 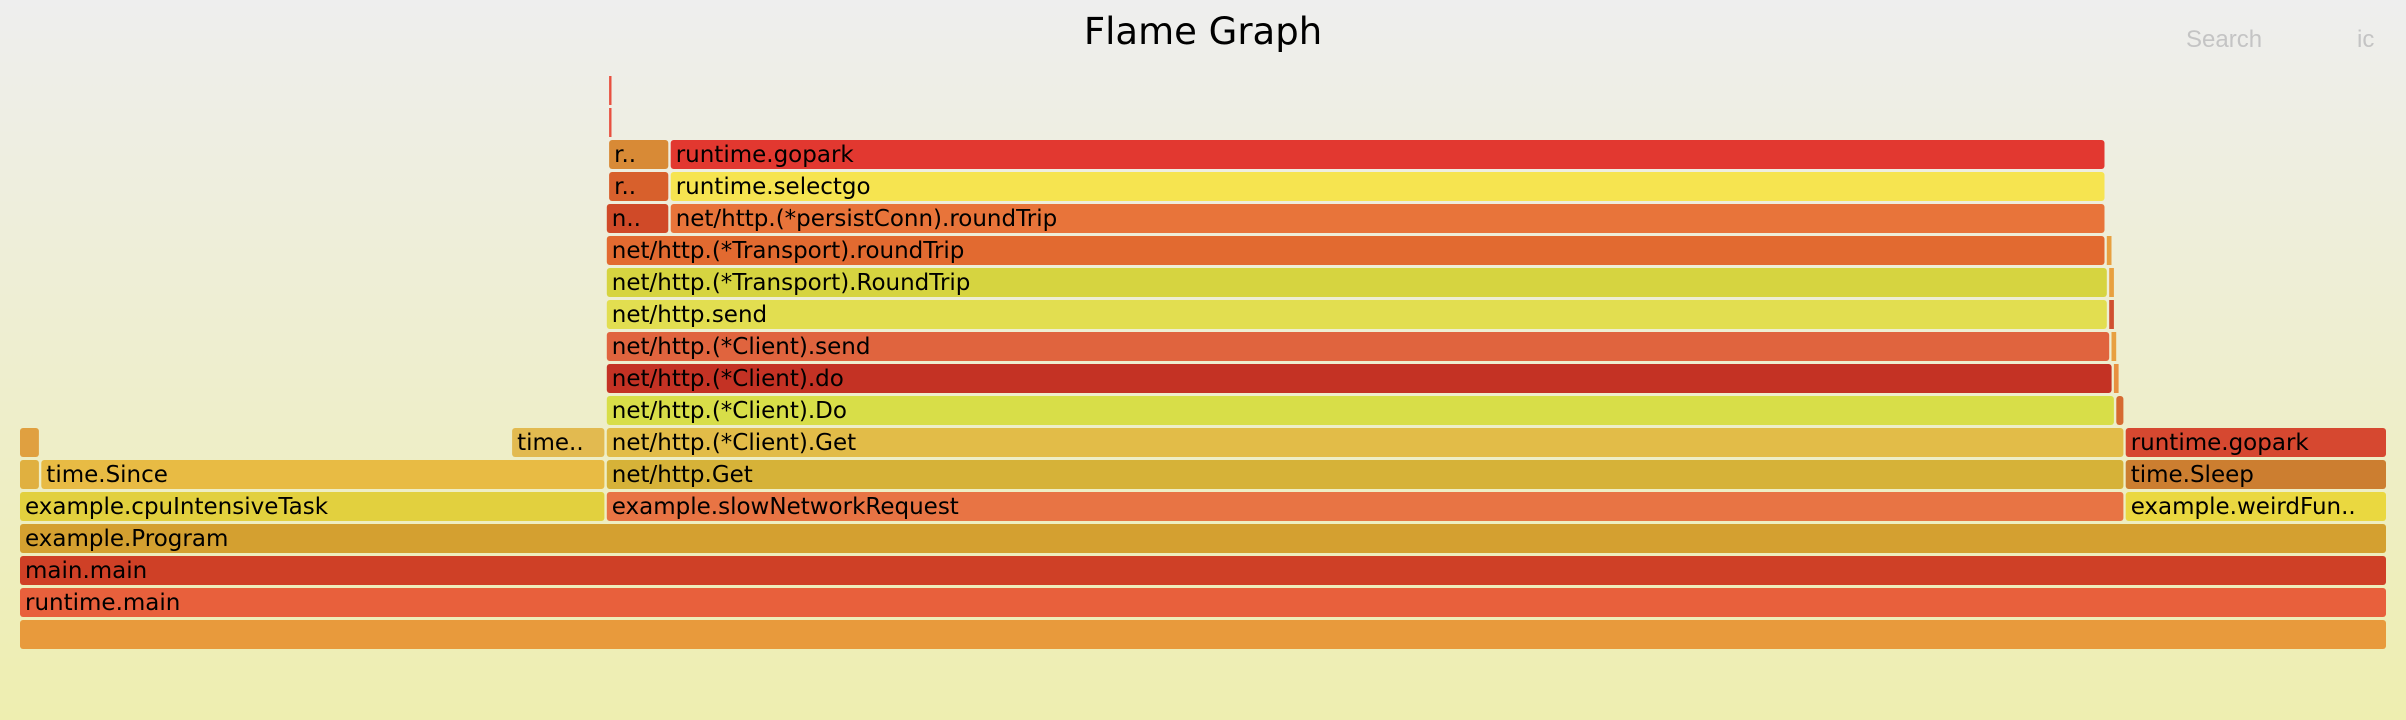 I want to click on frame: net/http.(*Client).do, so click(x=1359, y=378).